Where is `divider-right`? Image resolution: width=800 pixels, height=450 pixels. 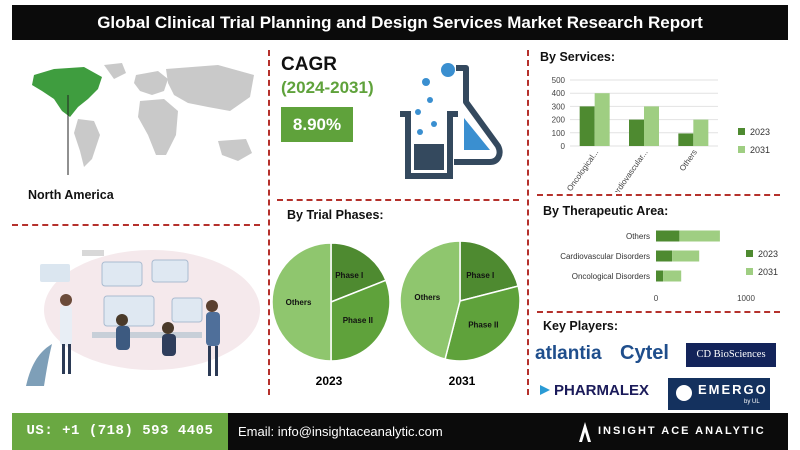 divider-right is located at coordinates (528, 222).